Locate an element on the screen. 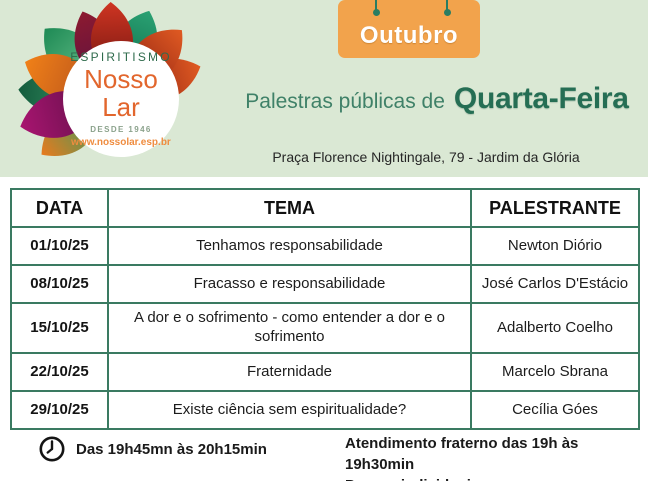 The width and height of the screenshot is (648, 481). badge-pin-right-icon is located at coordinates (447, 8).